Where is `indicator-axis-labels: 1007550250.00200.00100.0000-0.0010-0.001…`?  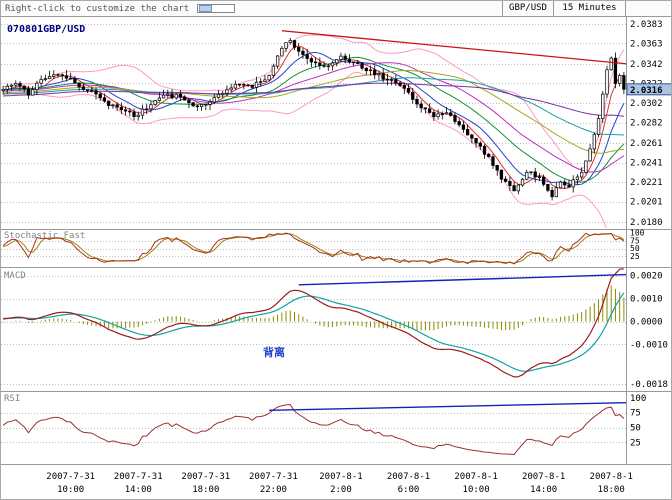 indicator-axis-labels: 1007550250.00200.00100.0000-0.0010-0.001… is located at coordinates (649, 339).